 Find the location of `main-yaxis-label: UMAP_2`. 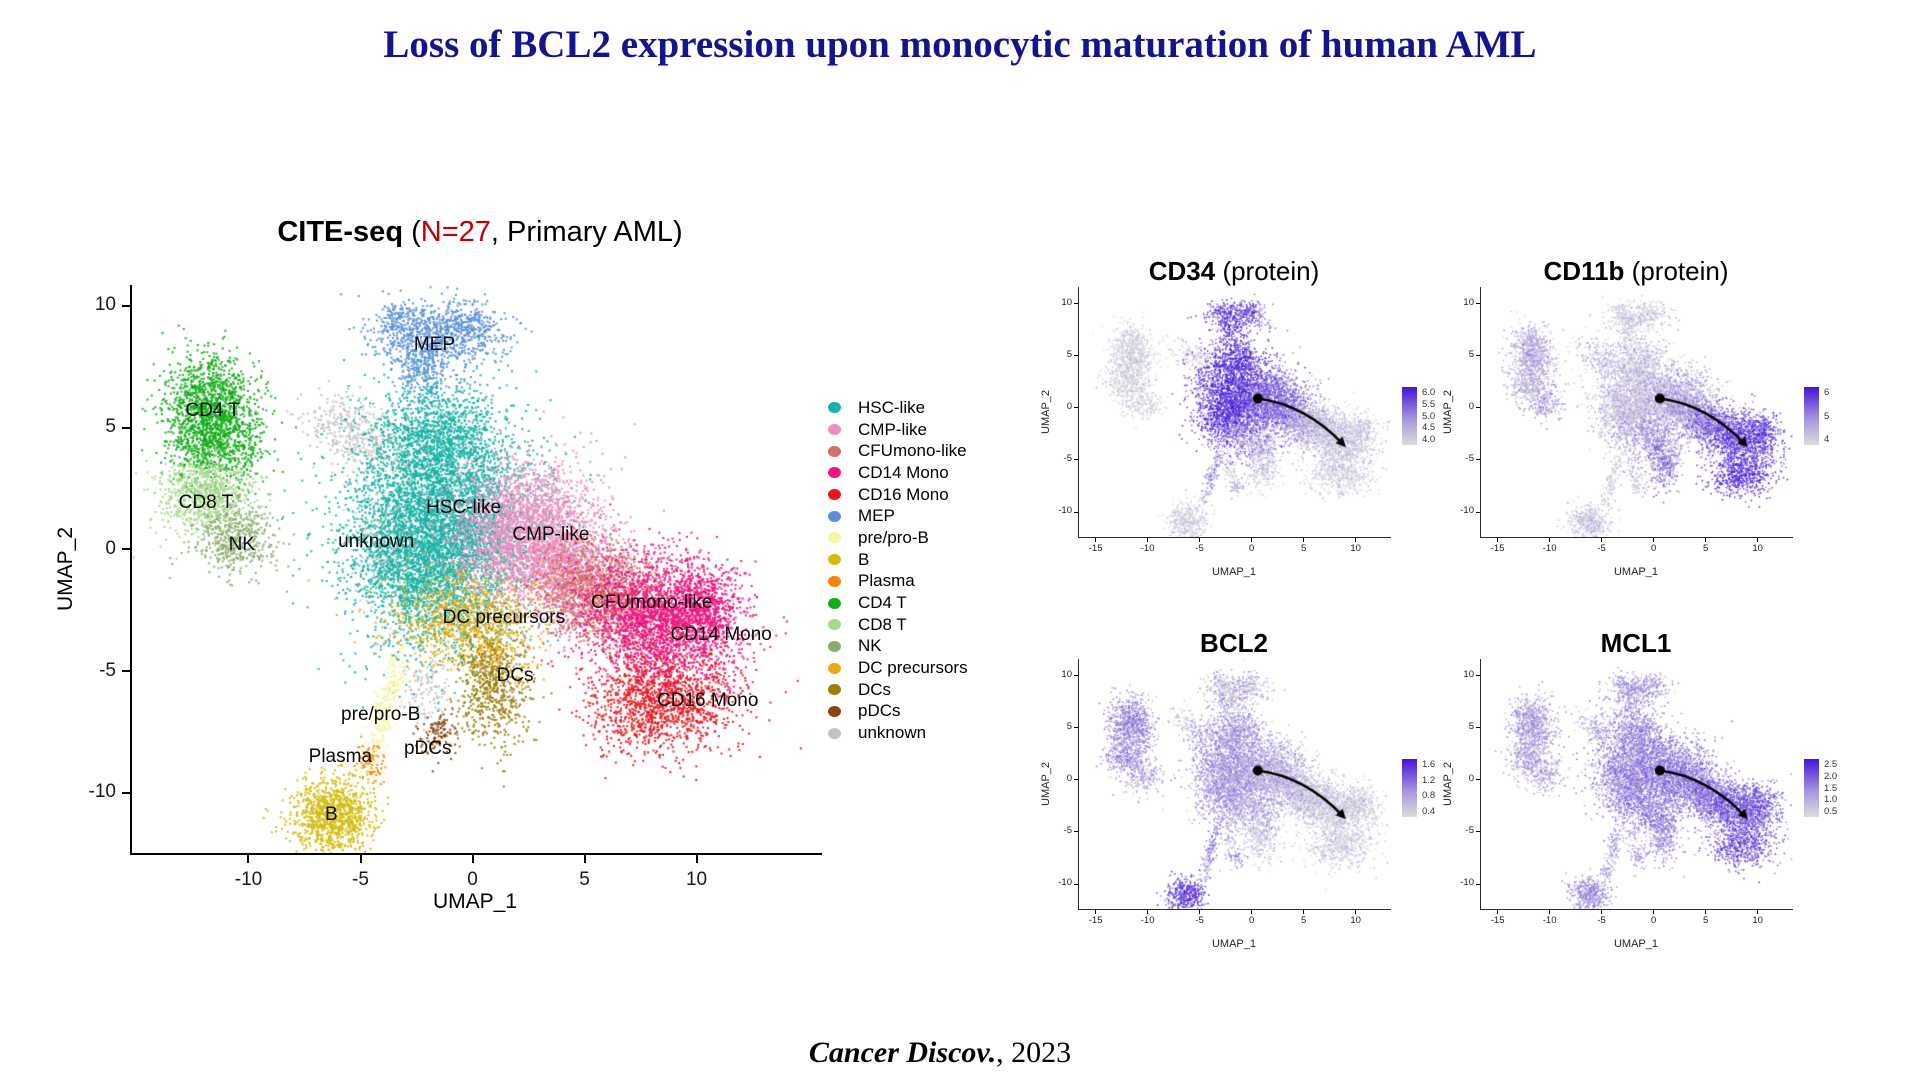

main-yaxis-label: UMAP_2 is located at coordinates (65, 569).